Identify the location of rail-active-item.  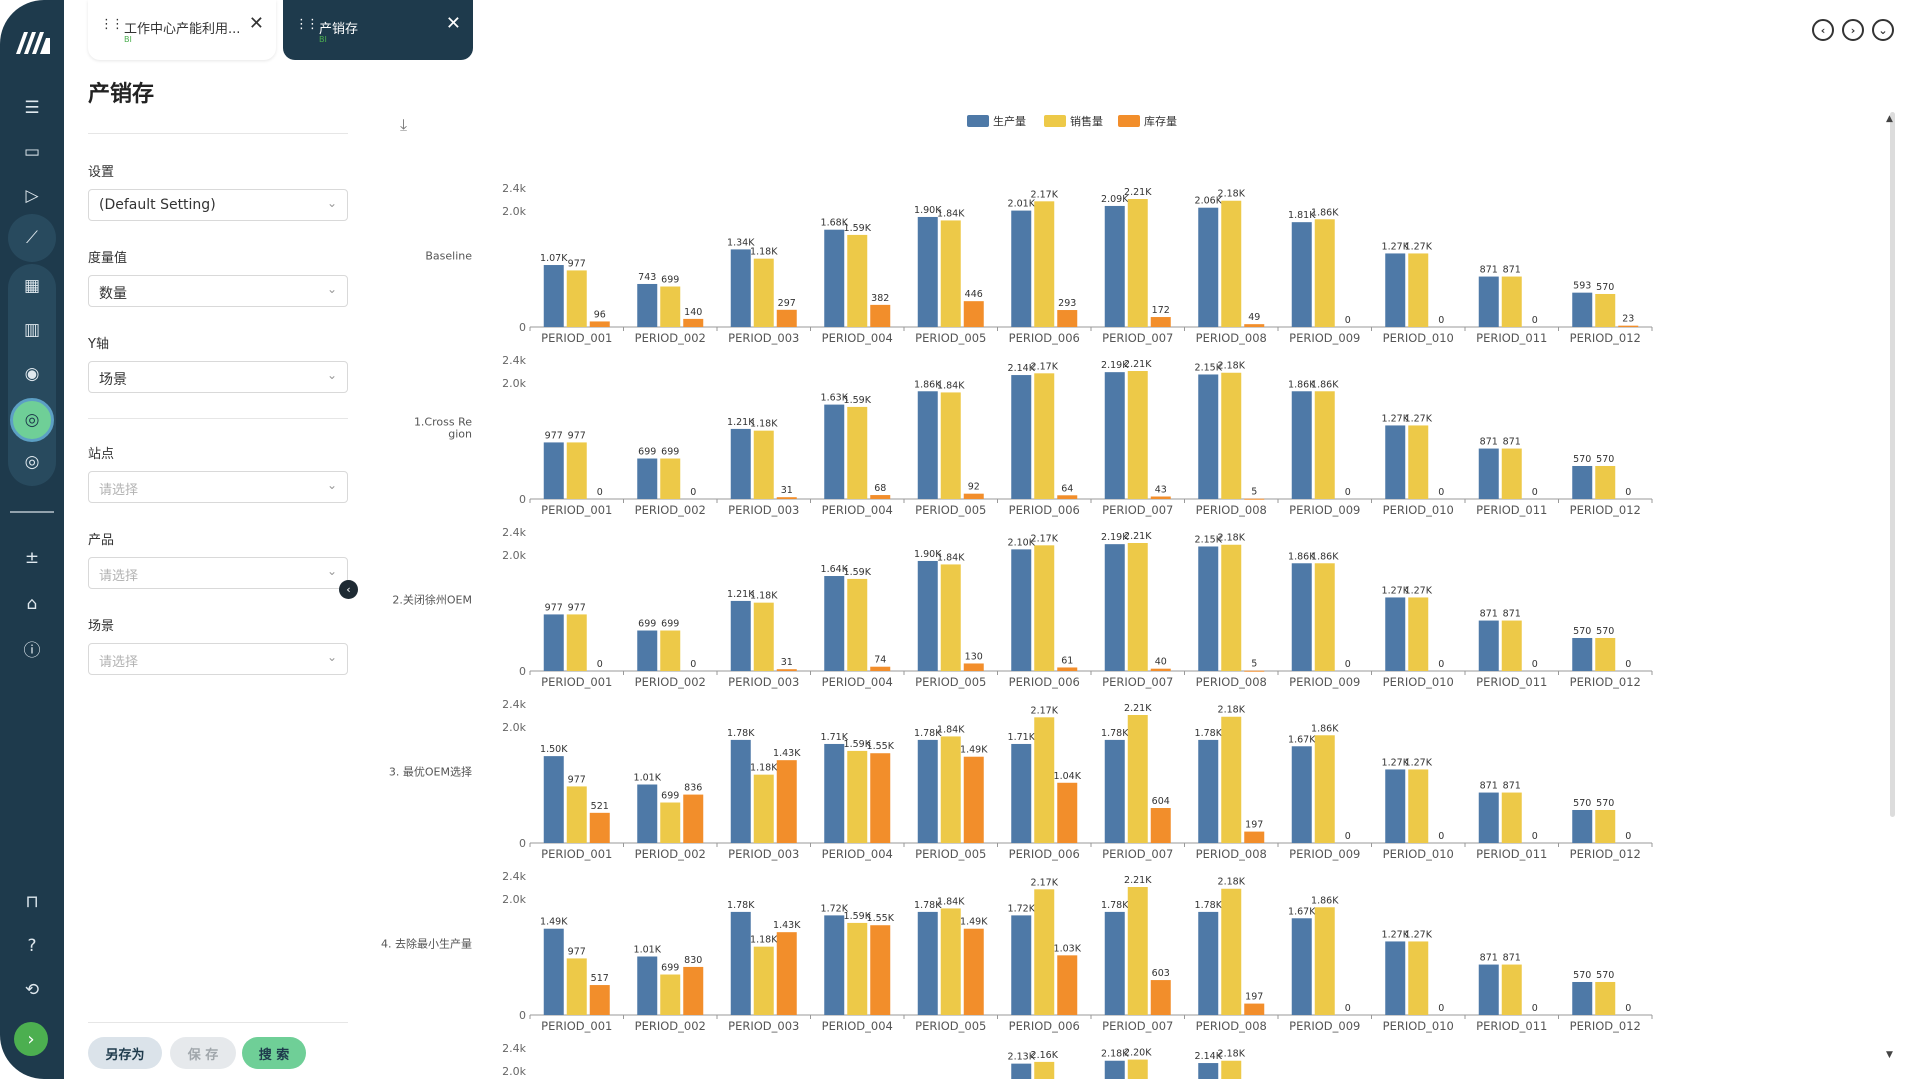
(32, 420).